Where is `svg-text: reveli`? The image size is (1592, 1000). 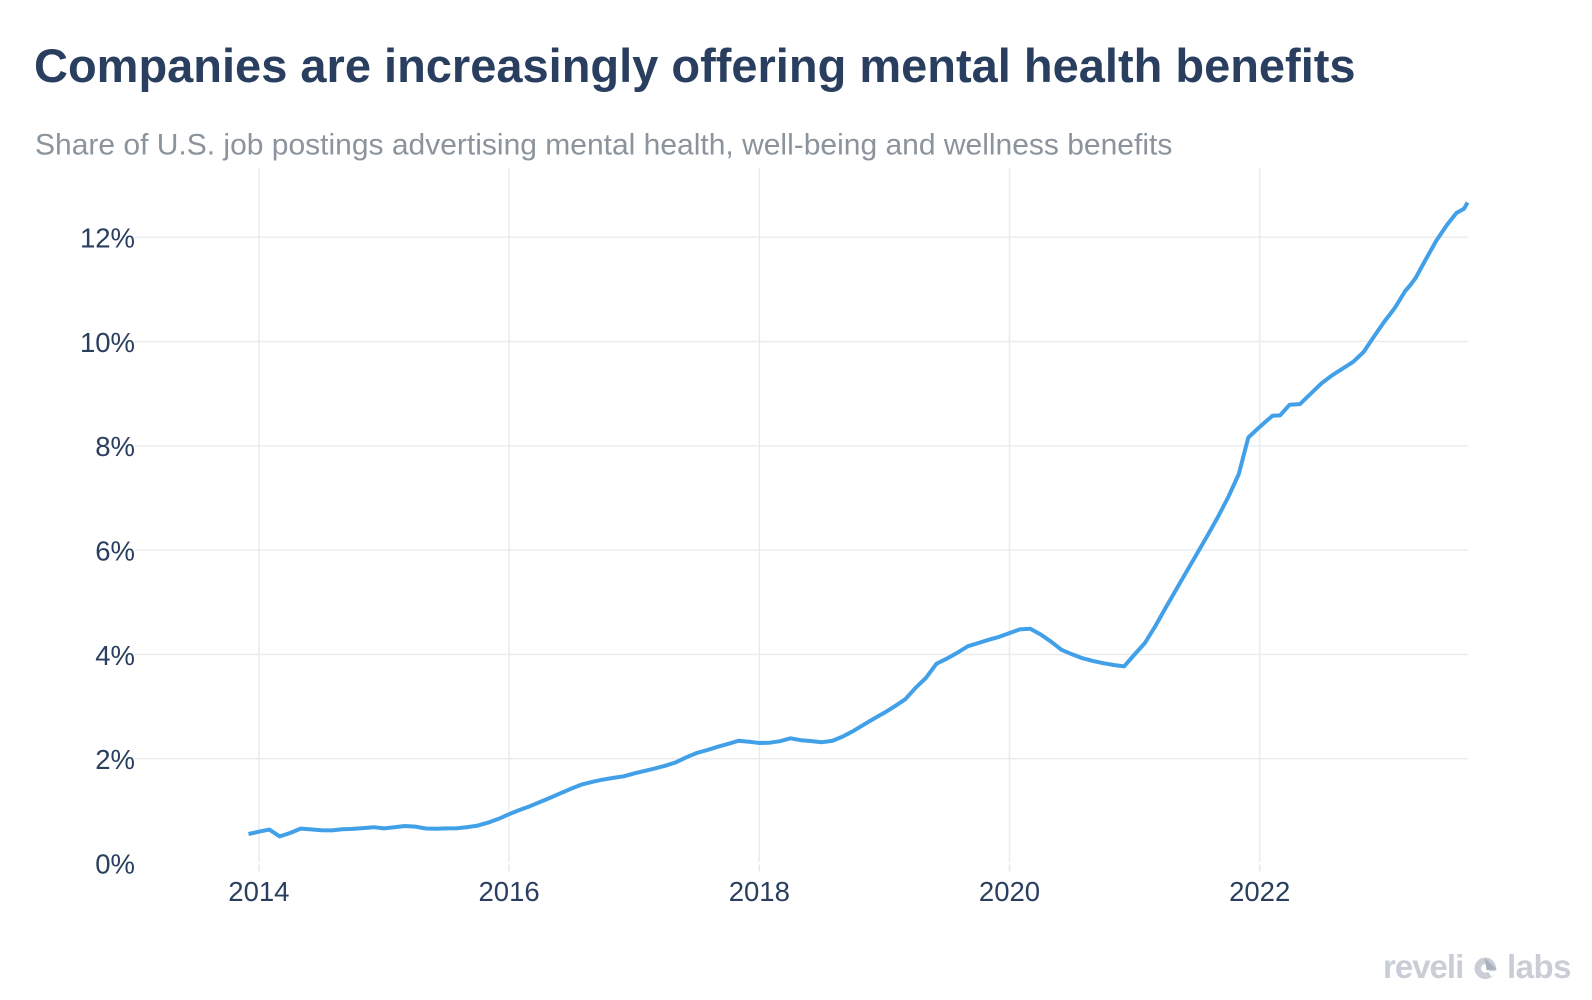
svg-text: reveli is located at coordinates (1423, 966).